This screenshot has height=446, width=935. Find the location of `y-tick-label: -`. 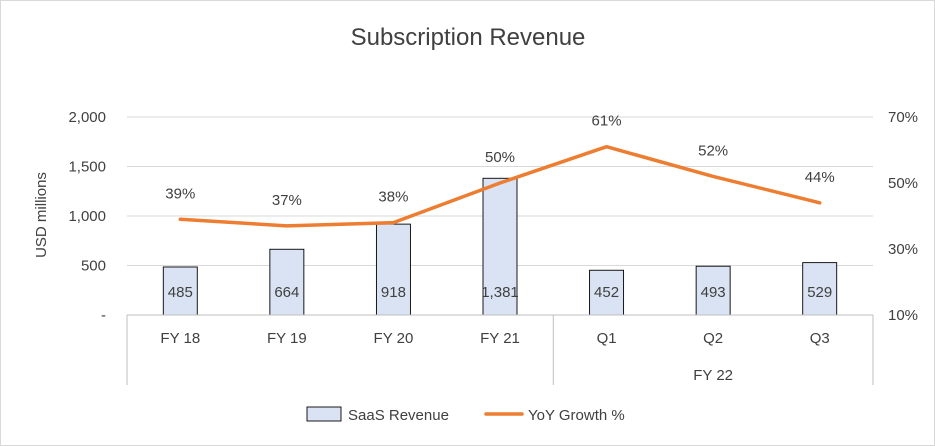

y-tick-label: - is located at coordinates (103, 315).